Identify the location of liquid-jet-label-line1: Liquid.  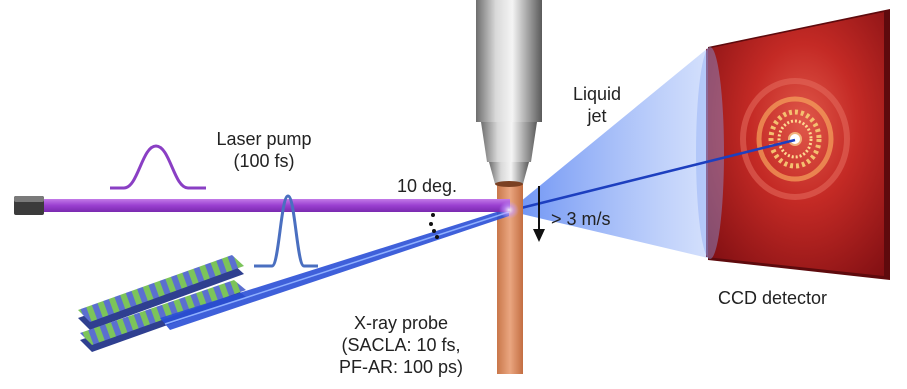
(597, 94).